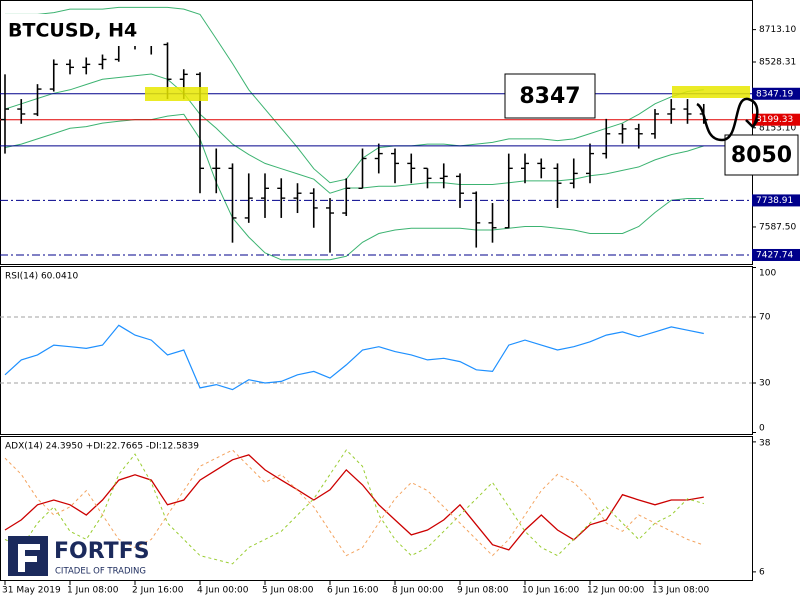 This screenshot has width=800, height=600. I want to click on hand-drawn-arrow, so click(728, 119).